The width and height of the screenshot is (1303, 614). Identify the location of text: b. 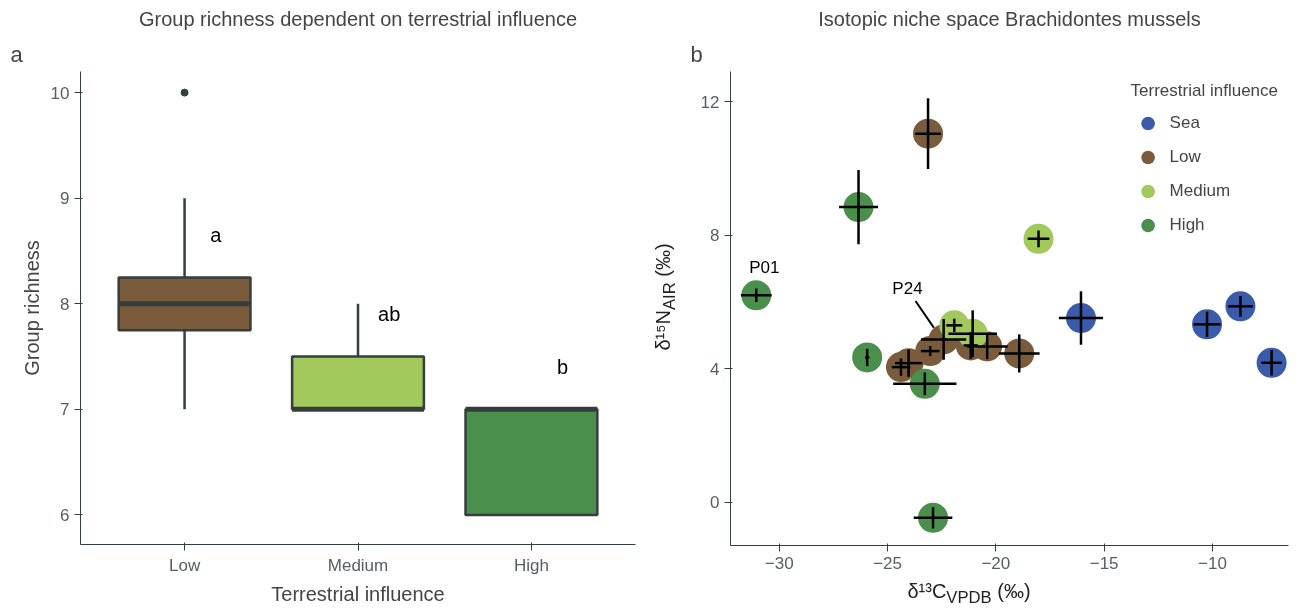
(696, 54).